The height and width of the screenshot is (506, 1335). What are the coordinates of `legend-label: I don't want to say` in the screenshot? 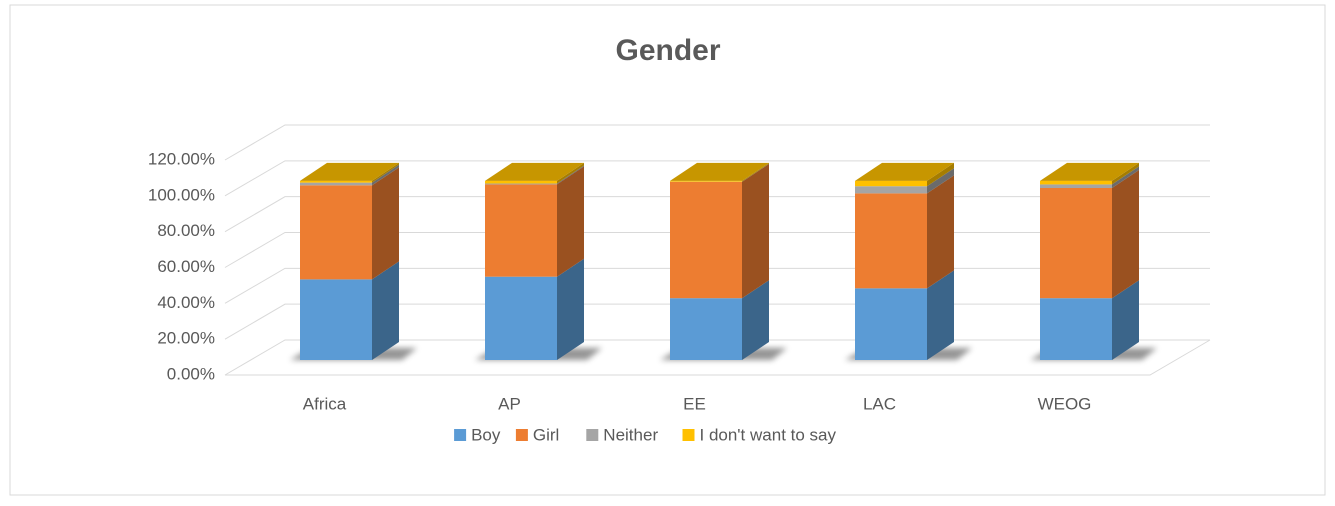 It's located at (768, 434).